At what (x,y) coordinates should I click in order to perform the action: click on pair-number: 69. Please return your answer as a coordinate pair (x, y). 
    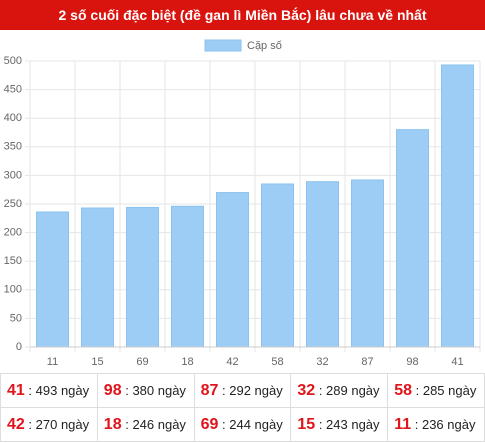
    Looking at the image, I should click on (209, 424).